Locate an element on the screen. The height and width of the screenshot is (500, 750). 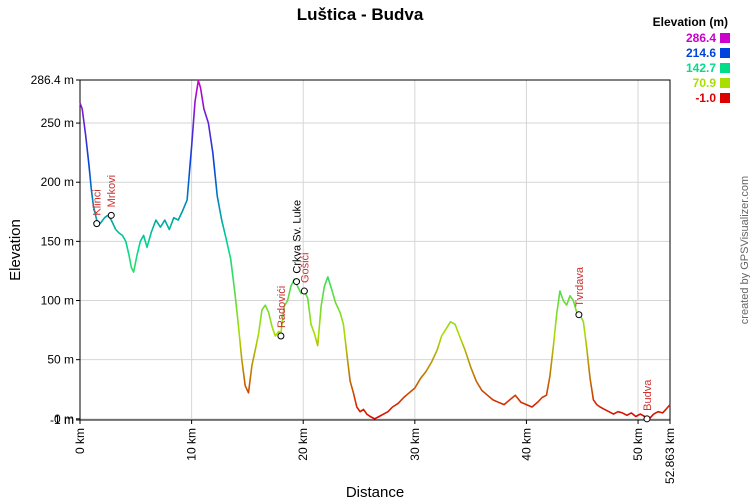
waypoint-label: Tvrdava is located at coordinates (580, 286).